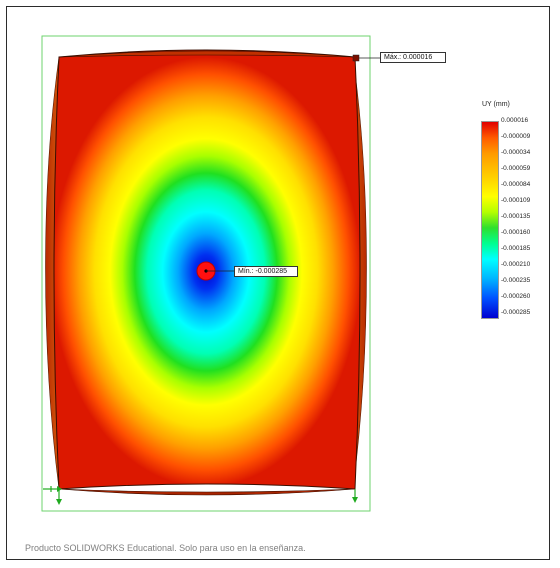 The width and height of the screenshot is (560, 568). I want to click on legend-label: -0.000009, so click(516, 136).